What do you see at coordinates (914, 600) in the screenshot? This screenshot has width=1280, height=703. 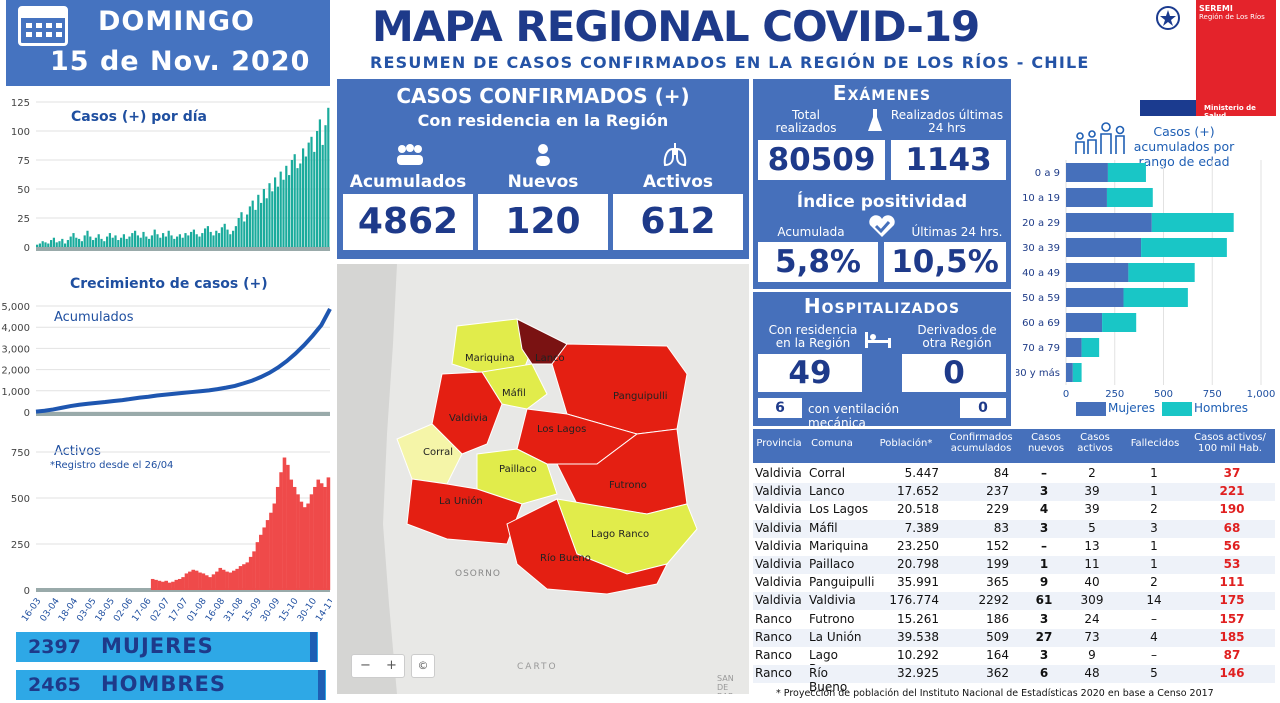 I see `table-cell: 176.774` at bounding box center [914, 600].